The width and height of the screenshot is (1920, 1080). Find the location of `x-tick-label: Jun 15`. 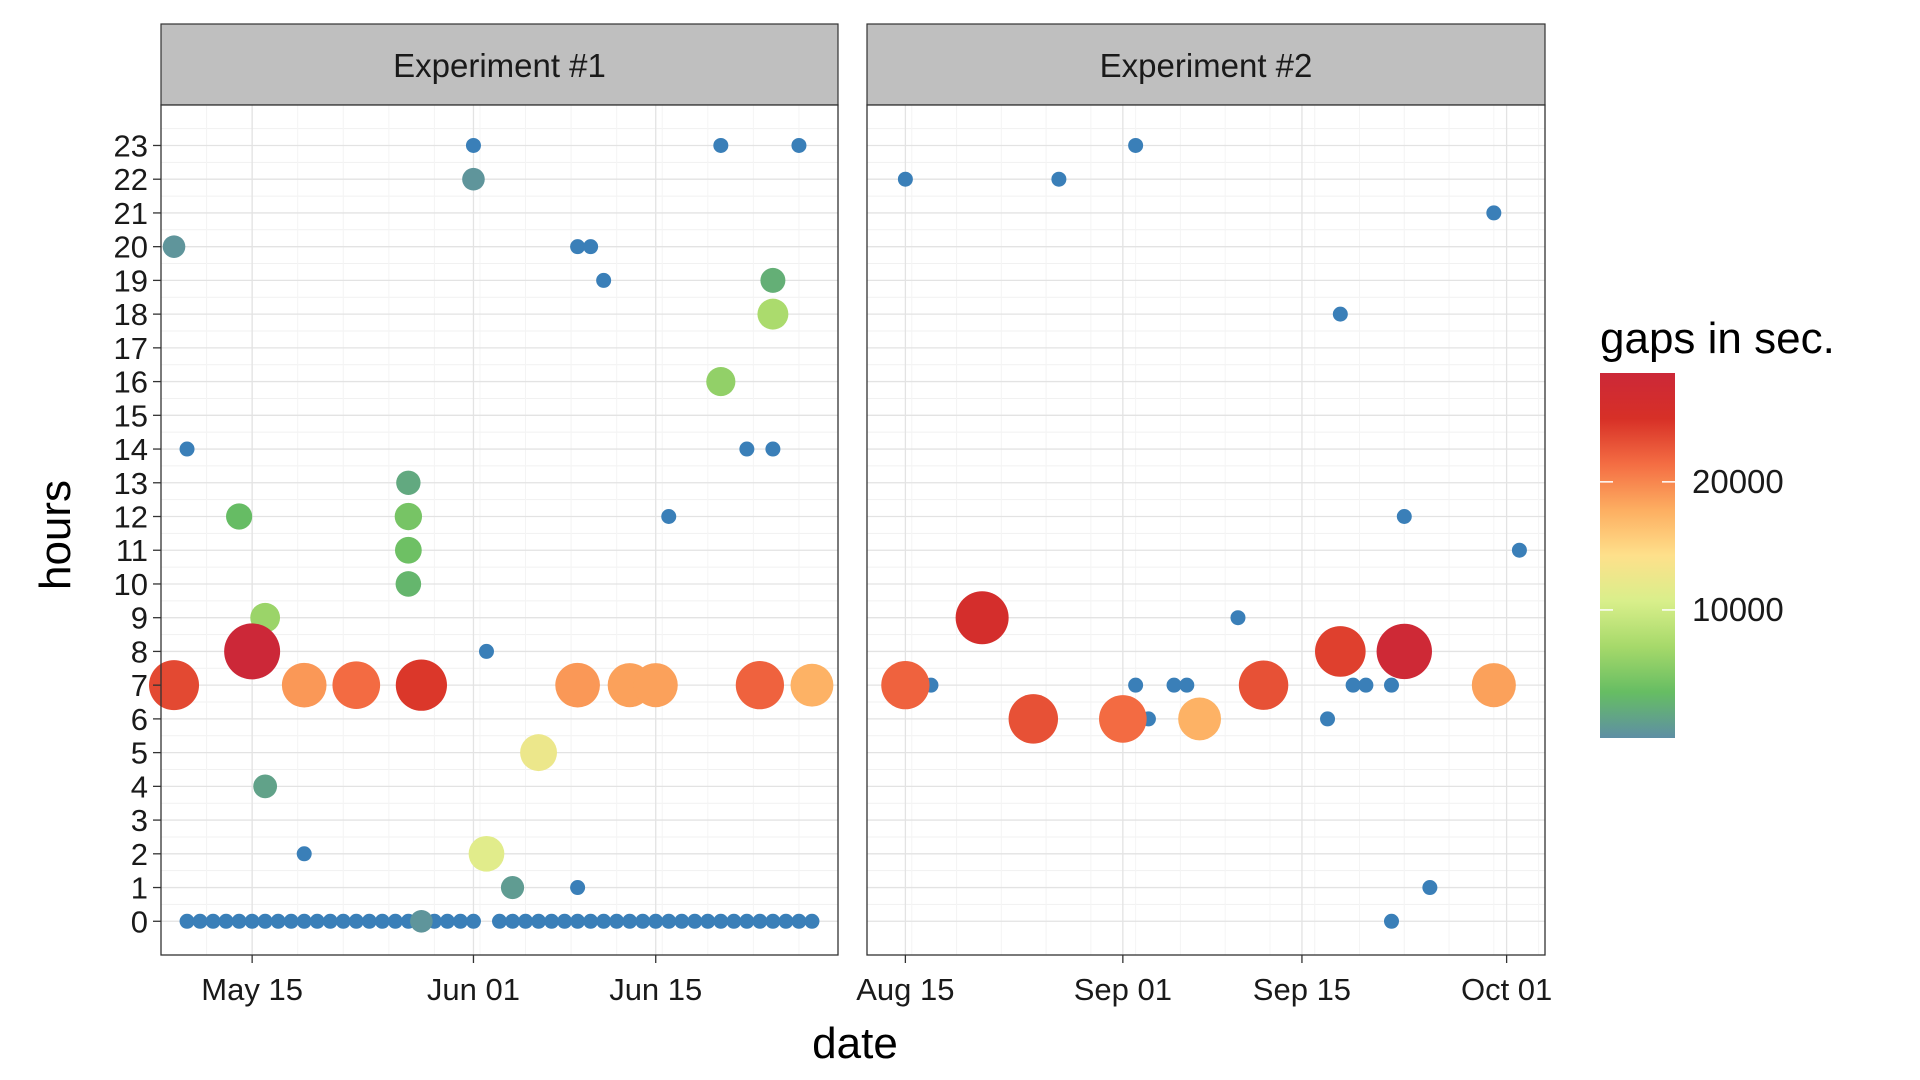

x-tick-label: Jun 15 is located at coordinates (655, 989).